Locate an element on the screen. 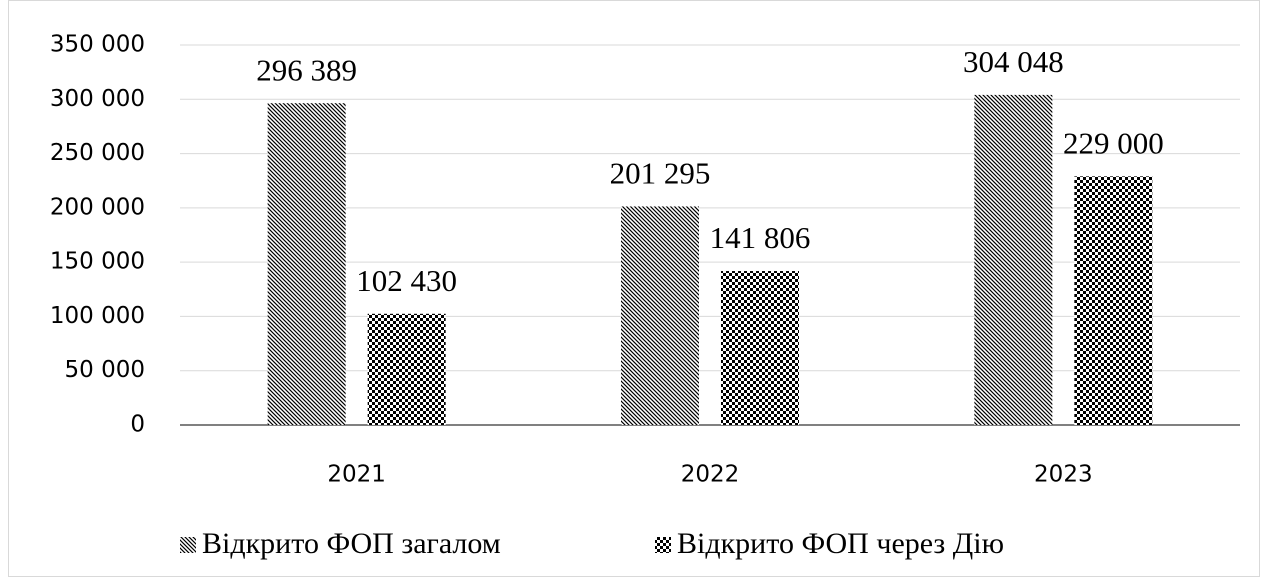 The width and height of the screenshot is (1261, 578). value-label: 201 295 is located at coordinates (660, 173).